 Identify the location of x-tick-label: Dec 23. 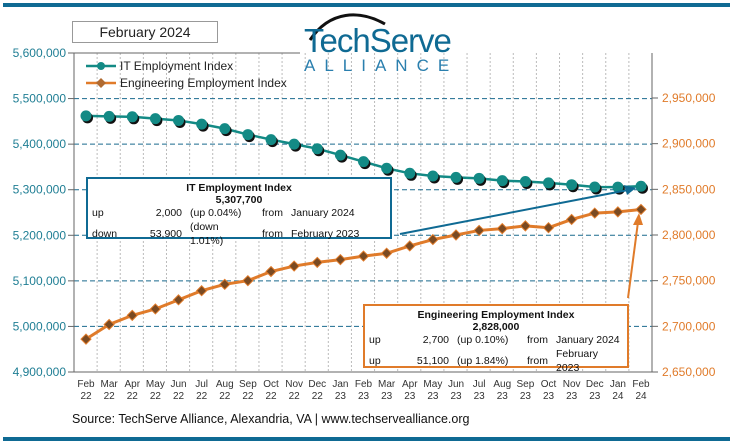
(595, 390).